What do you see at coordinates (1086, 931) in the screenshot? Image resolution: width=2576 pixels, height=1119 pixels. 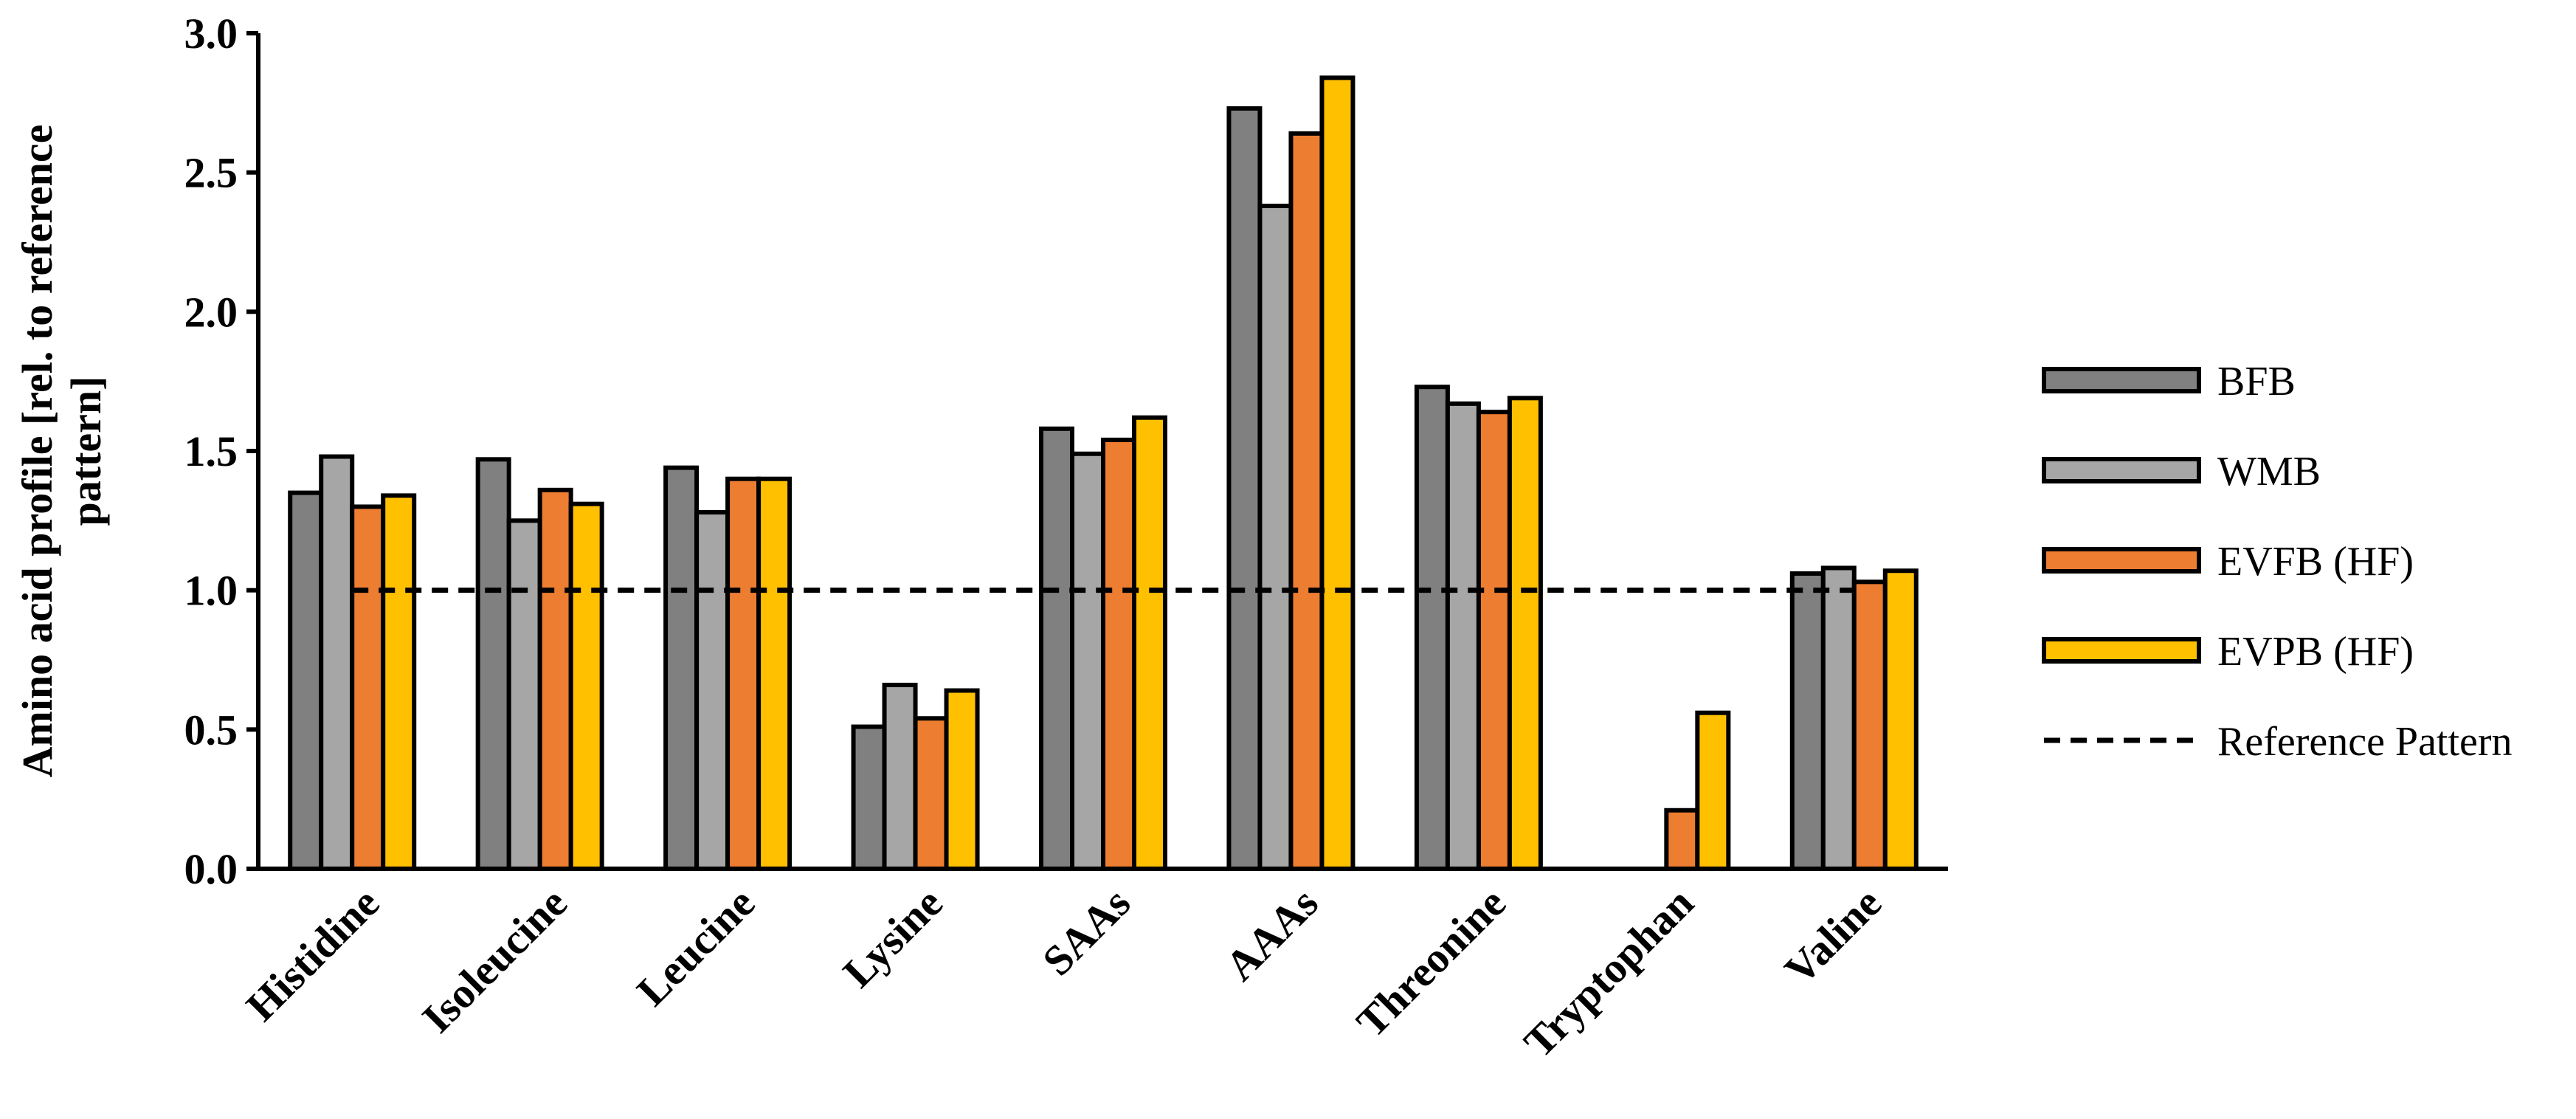 I see `x-tick-label: SAAs` at bounding box center [1086, 931].